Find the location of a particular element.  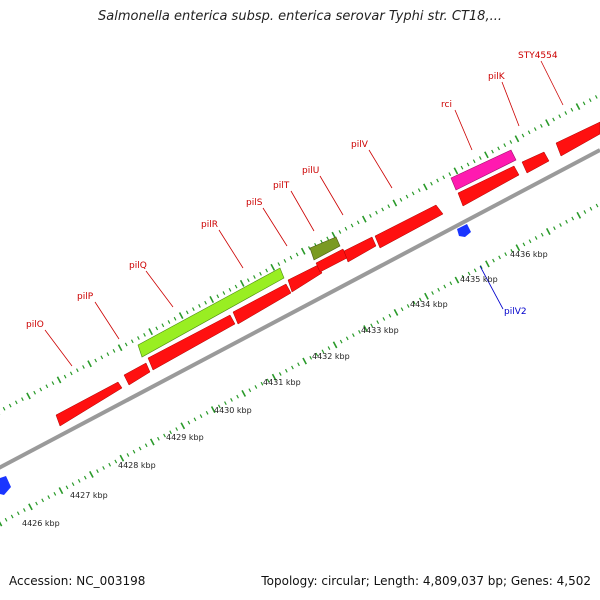

gene-label: pilK is located at coordinates (497, 77).